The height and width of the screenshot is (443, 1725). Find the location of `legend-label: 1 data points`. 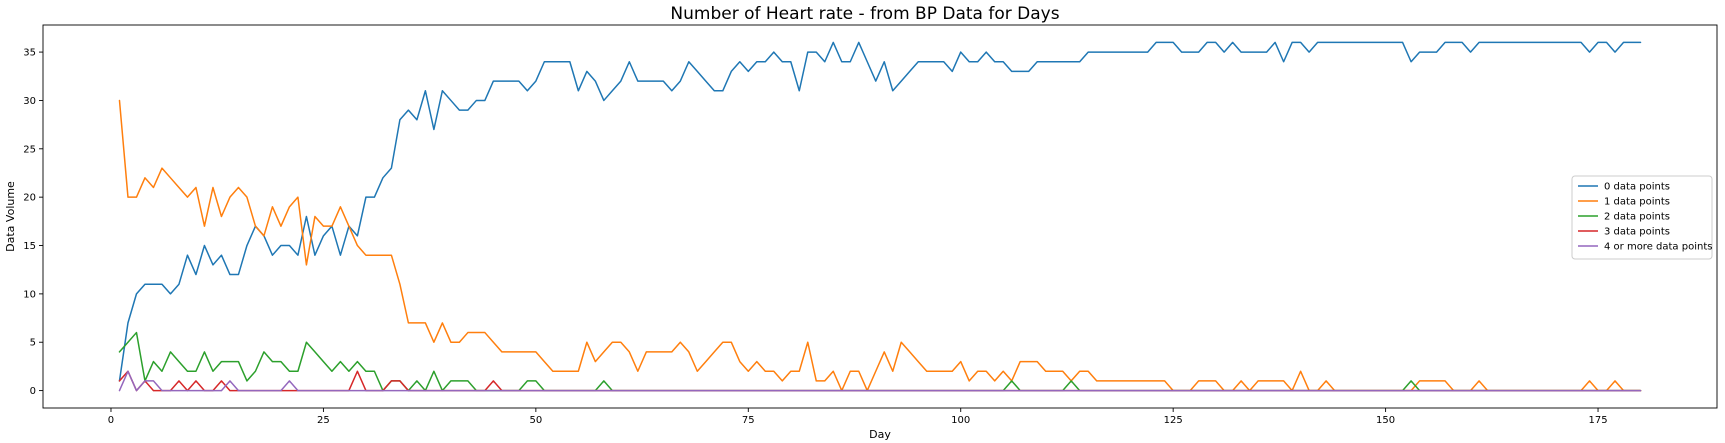

legend-label: 1 data points is located at coordinates (1637, 202).